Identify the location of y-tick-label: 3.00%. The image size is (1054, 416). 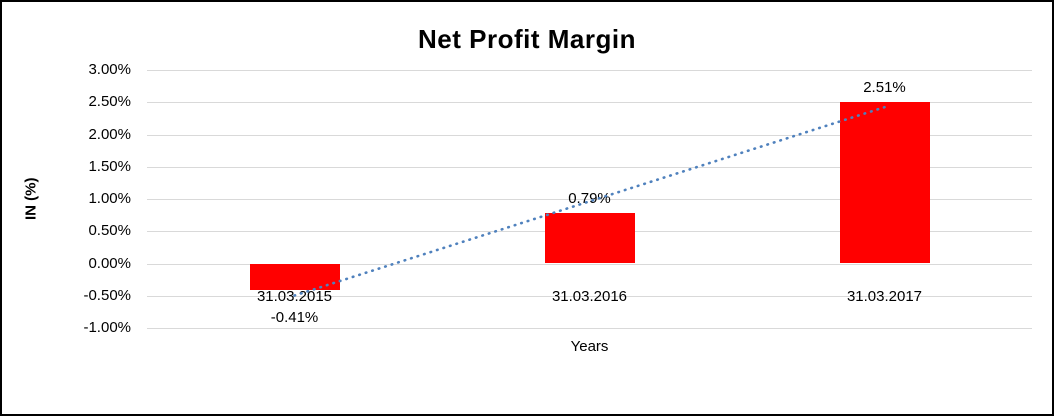
(109, 69).